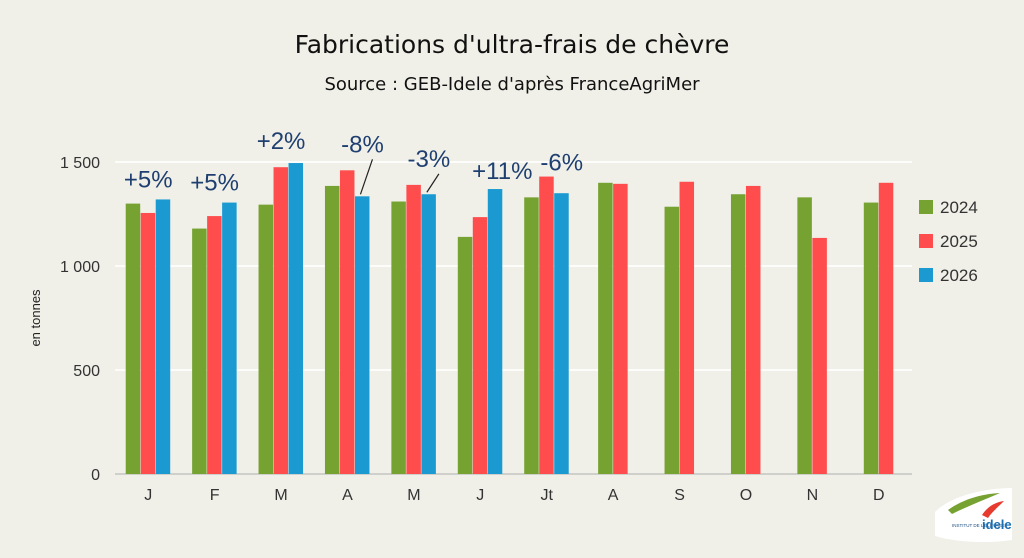 This screenshot has height=558, width=1024. What do you see at coordinates (926, 207) in the screenshot?
I see `legend-swatch-2024` at bounding box center [926, 207].